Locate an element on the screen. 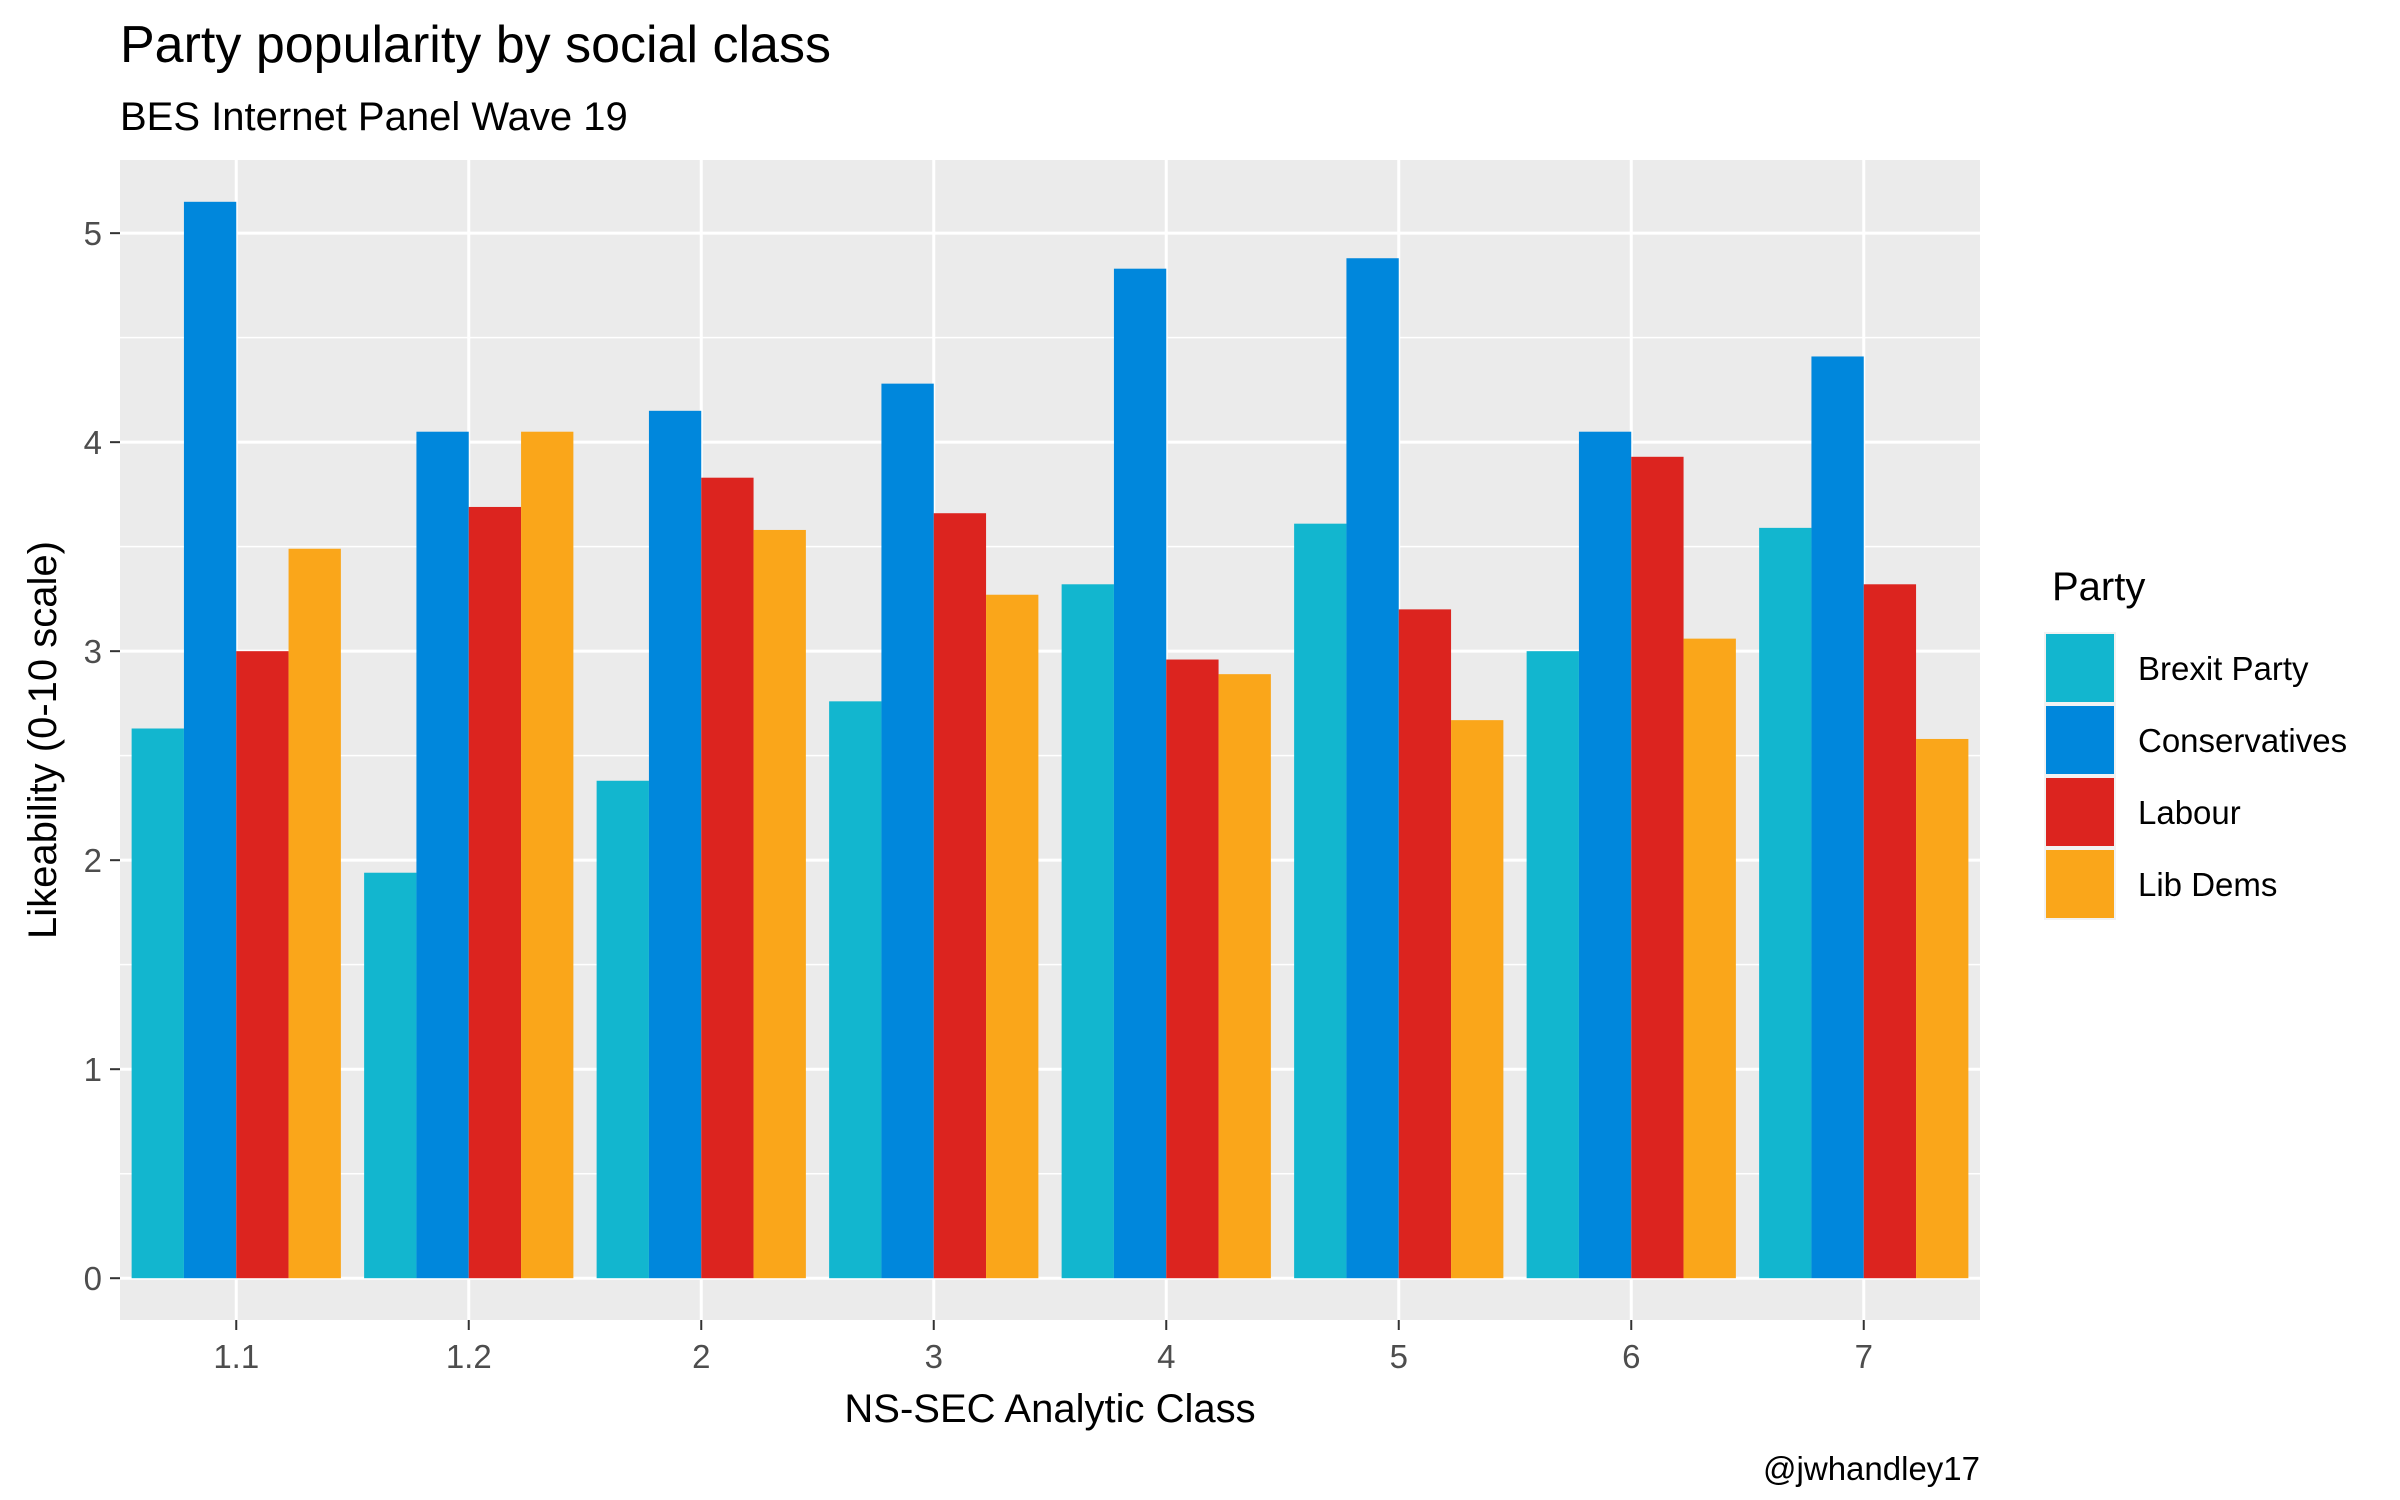 The image size is (2400, 1500). caption: @jwhandley17 is located at coordinates (1871, 1468).